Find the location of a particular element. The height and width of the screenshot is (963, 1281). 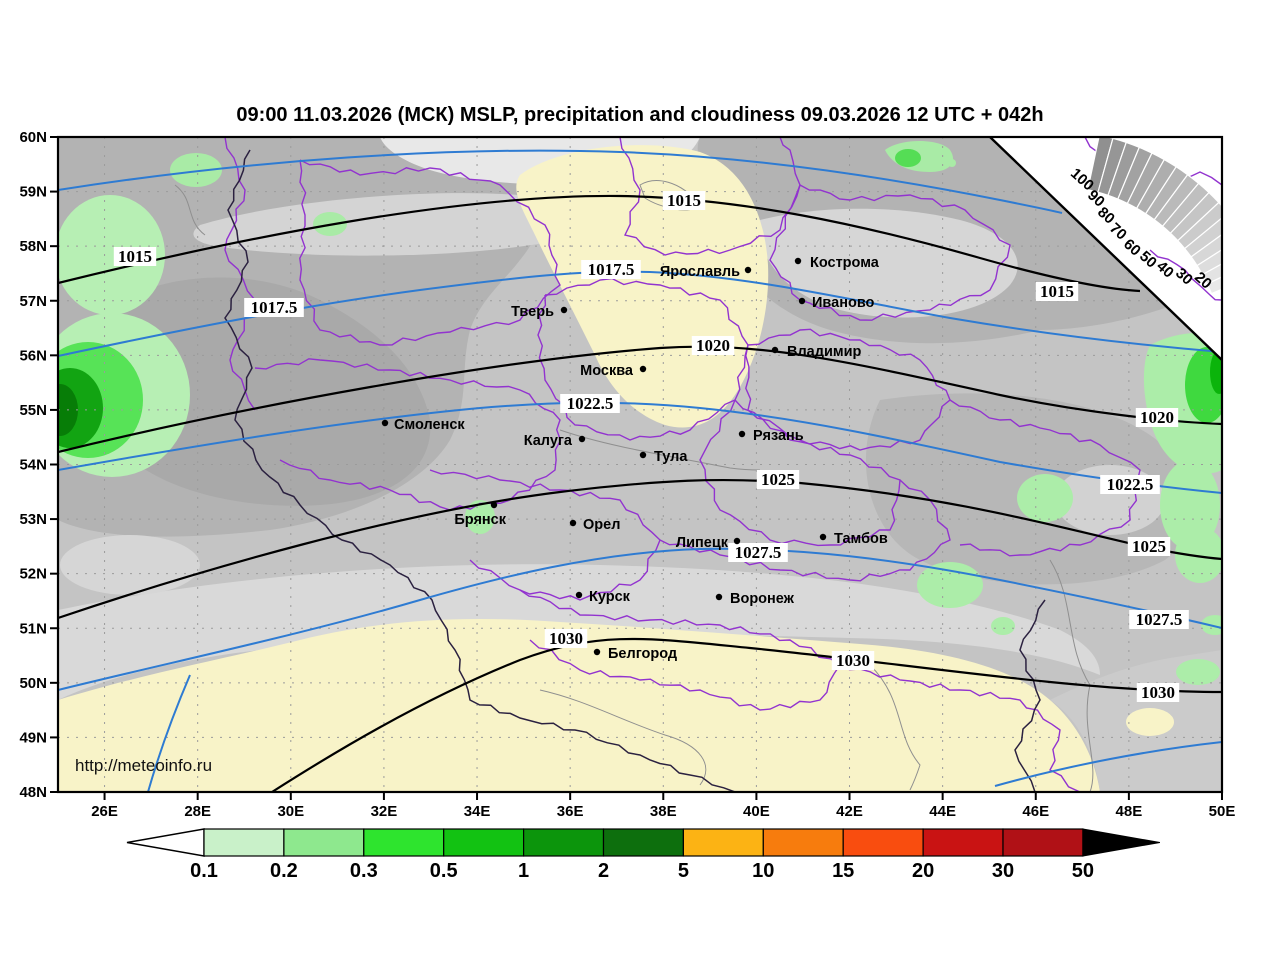

lon-label: 26E is located at coordinates (104, 811).